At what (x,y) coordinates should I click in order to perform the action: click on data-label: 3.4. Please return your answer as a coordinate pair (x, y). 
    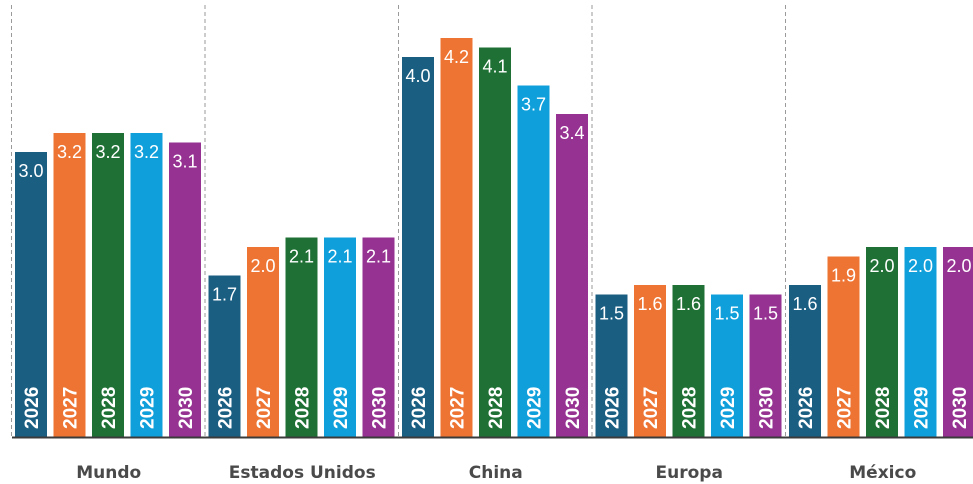
    Looking at the image, I should click on (571, 133).